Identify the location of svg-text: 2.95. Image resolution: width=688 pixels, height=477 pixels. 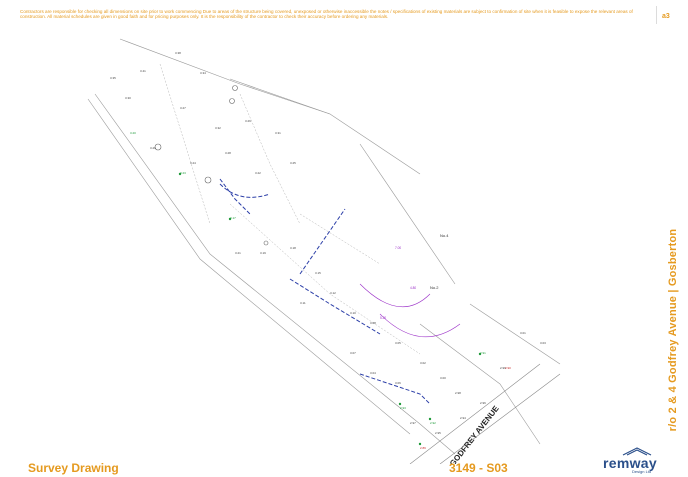
(438, 433).